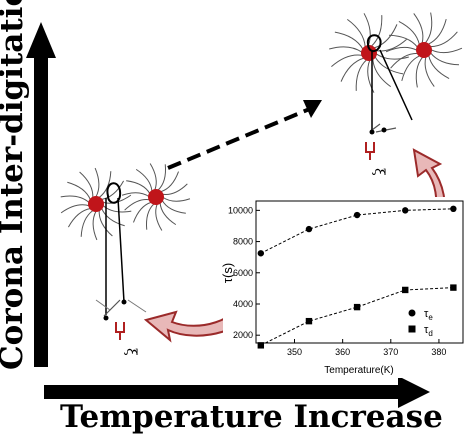 The height and width of the screenshot is (441, 474). What do you see at coordinates (240, 210) in the screenshot?
I see `y-tick-label: 10000` at bounding box center [240, 210].